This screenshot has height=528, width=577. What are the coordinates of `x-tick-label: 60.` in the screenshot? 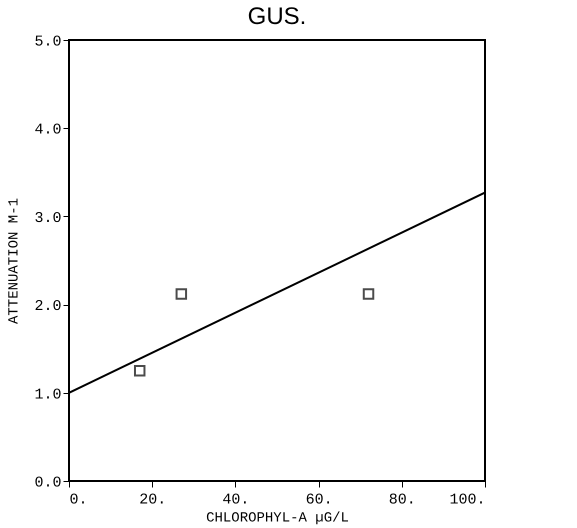 It's located at (319, 500).